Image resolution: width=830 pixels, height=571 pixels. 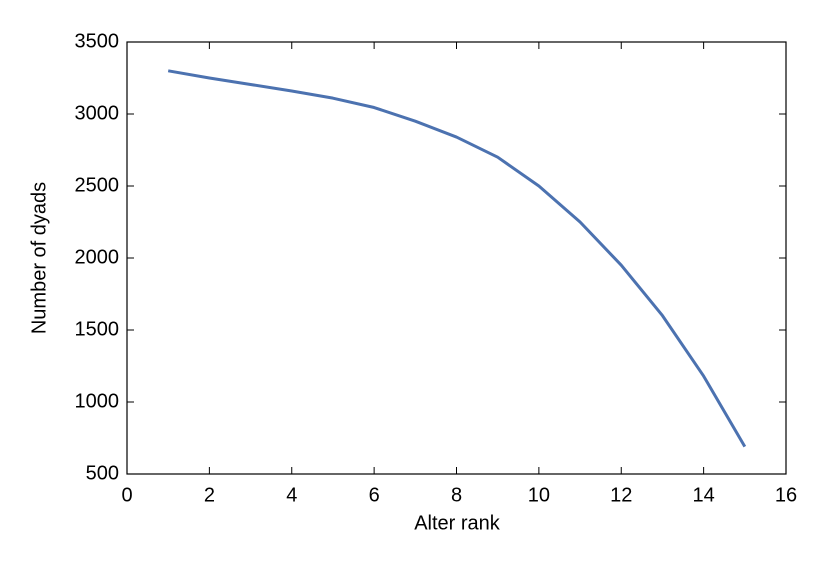 I want to click on y-tick-label: 500, so click(x=102, y=473).